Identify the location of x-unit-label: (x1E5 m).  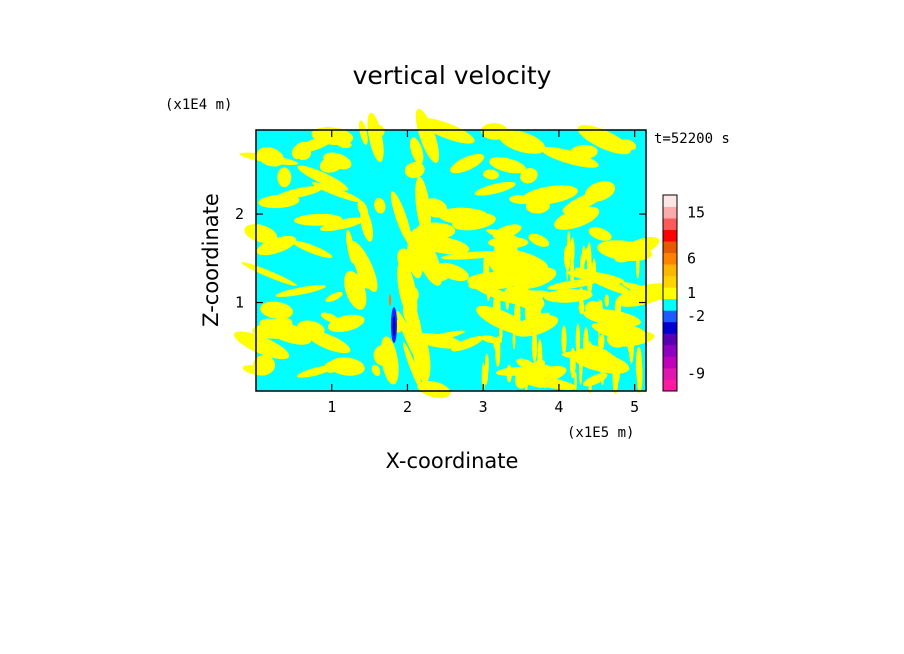
(600, 433).